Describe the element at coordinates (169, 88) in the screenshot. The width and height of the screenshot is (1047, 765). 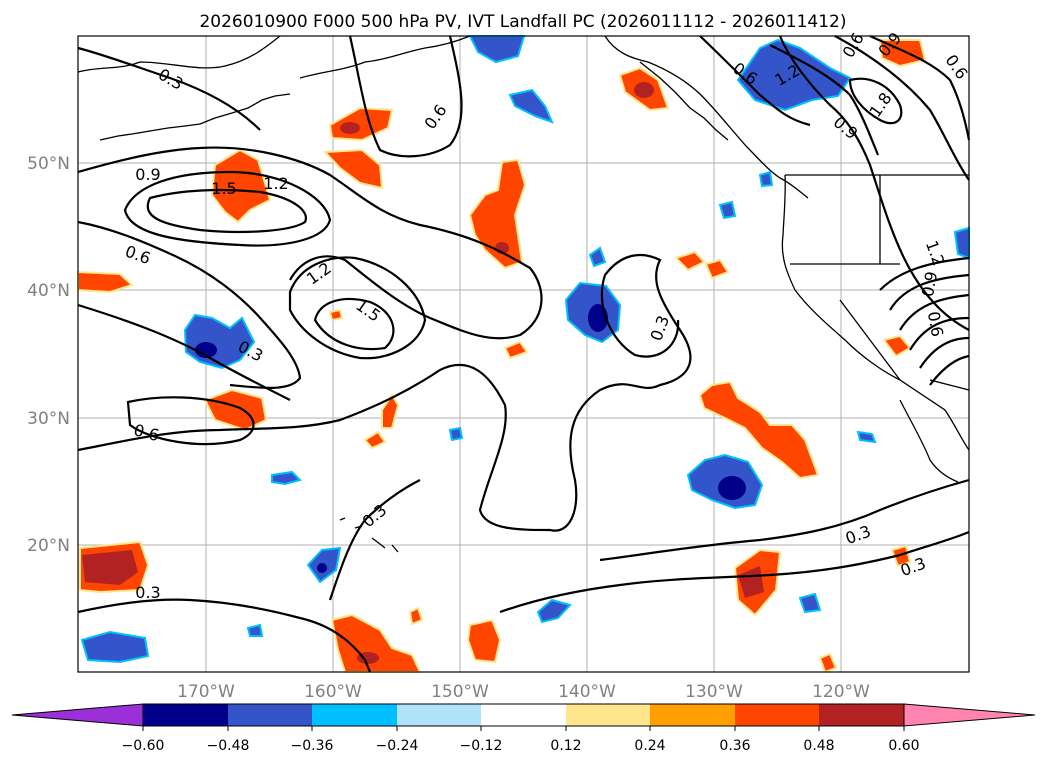
I see `contour-0.3-north` at that location.